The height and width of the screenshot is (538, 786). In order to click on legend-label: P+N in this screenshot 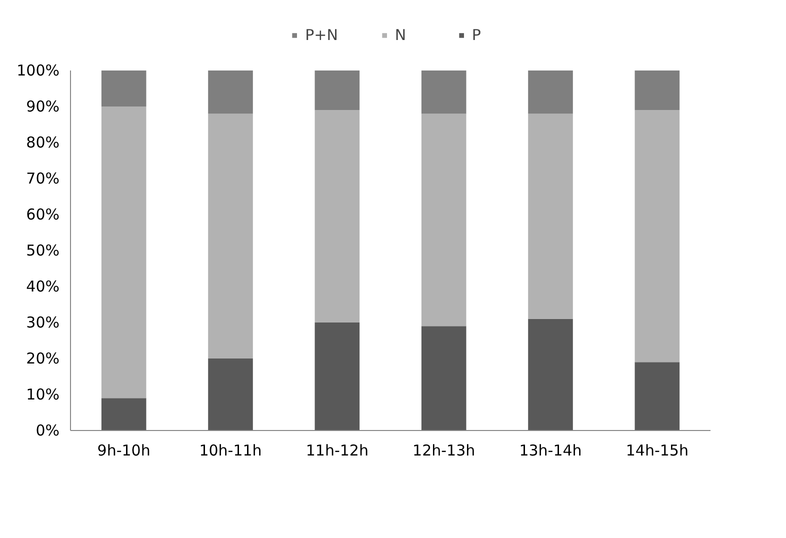, I will do `click(321, 35)`.